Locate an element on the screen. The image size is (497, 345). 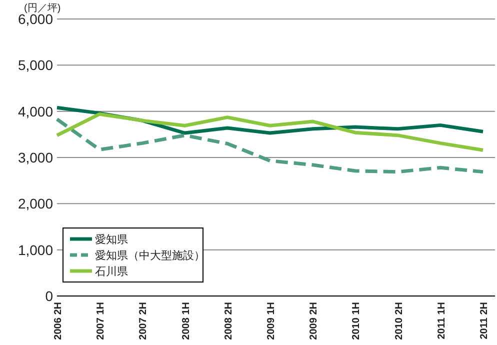
legend-label: 愛知県 is located at coordinates (111, 239).